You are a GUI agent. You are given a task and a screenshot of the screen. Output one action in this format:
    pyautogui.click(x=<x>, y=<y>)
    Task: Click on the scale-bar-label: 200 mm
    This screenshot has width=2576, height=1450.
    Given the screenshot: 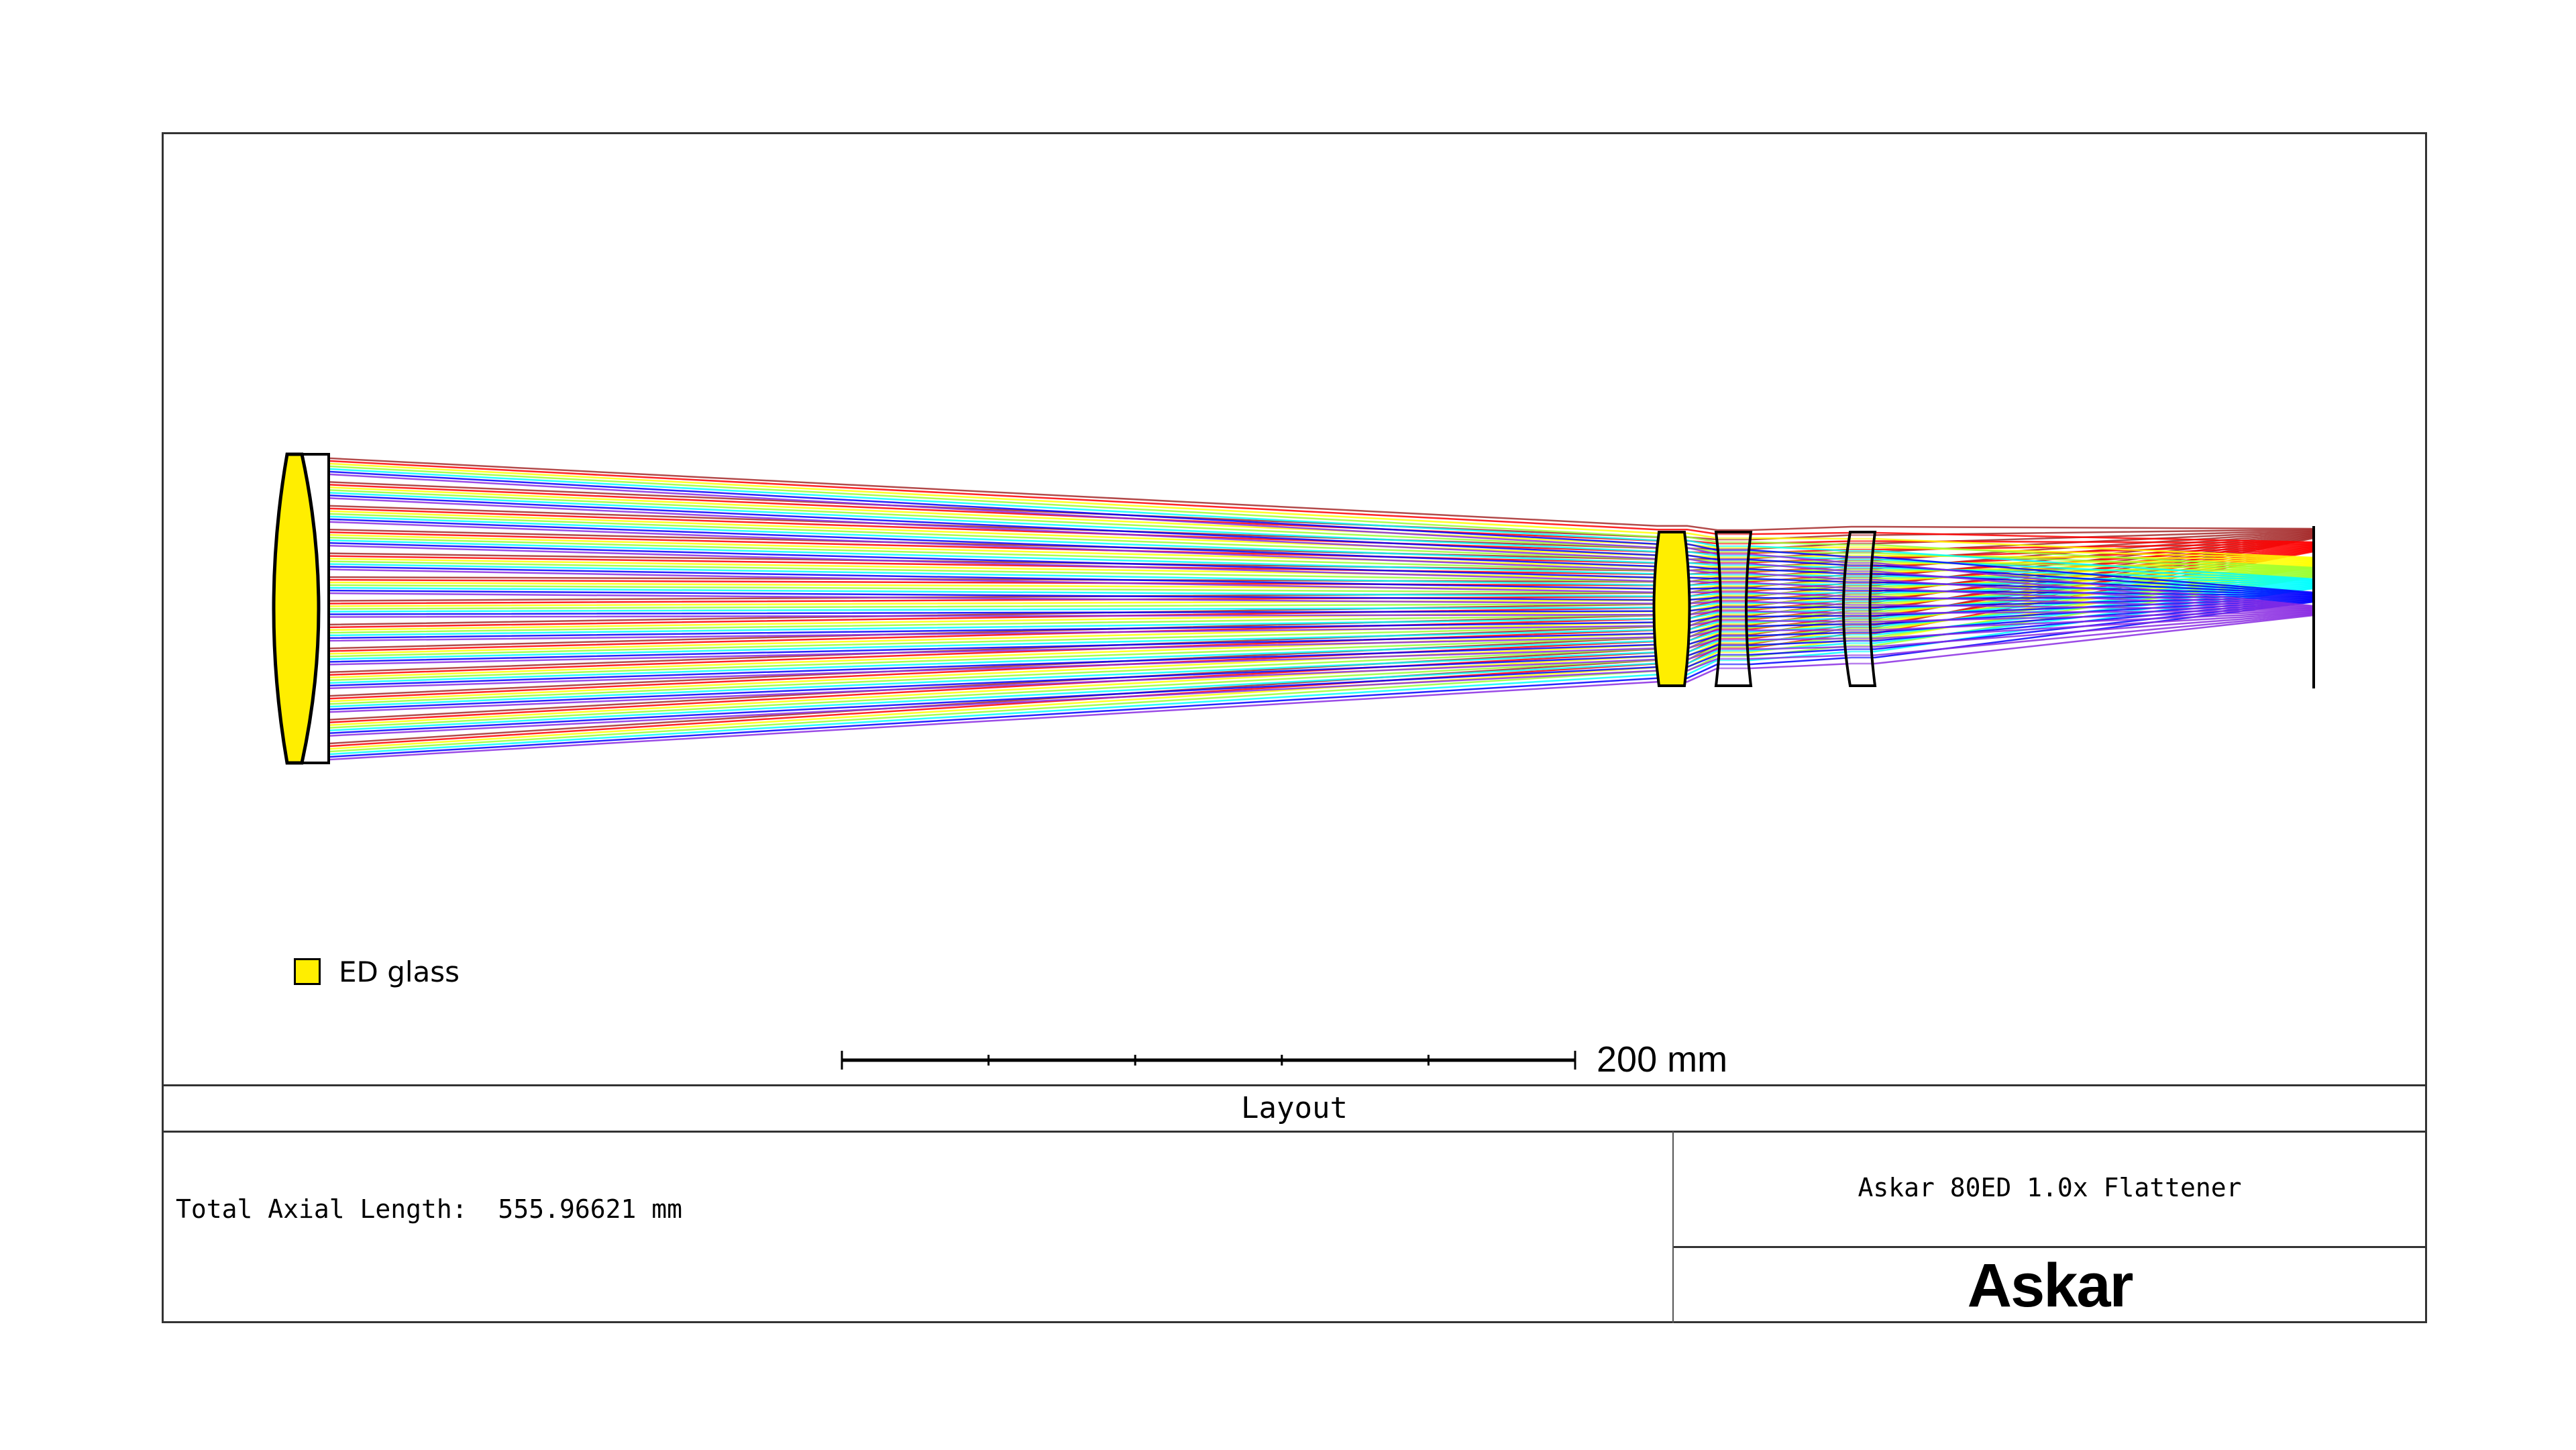 What is the action you would take?
    pyautogui.click(x=1662, y=1059)
    